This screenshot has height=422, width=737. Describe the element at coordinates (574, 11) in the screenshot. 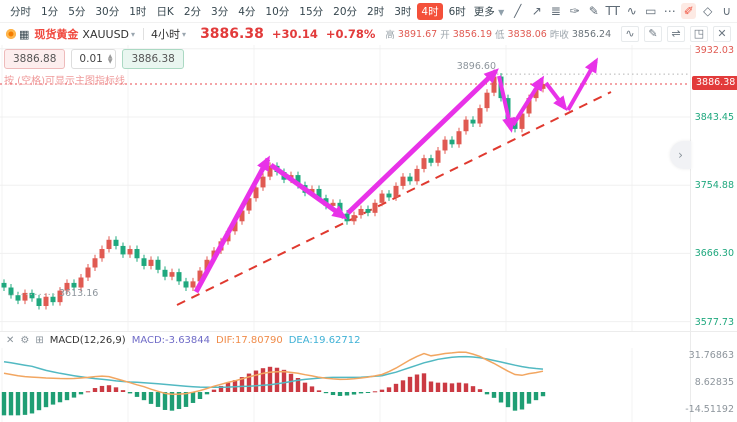

I see `brush-tool-icon: ✑` at that location.